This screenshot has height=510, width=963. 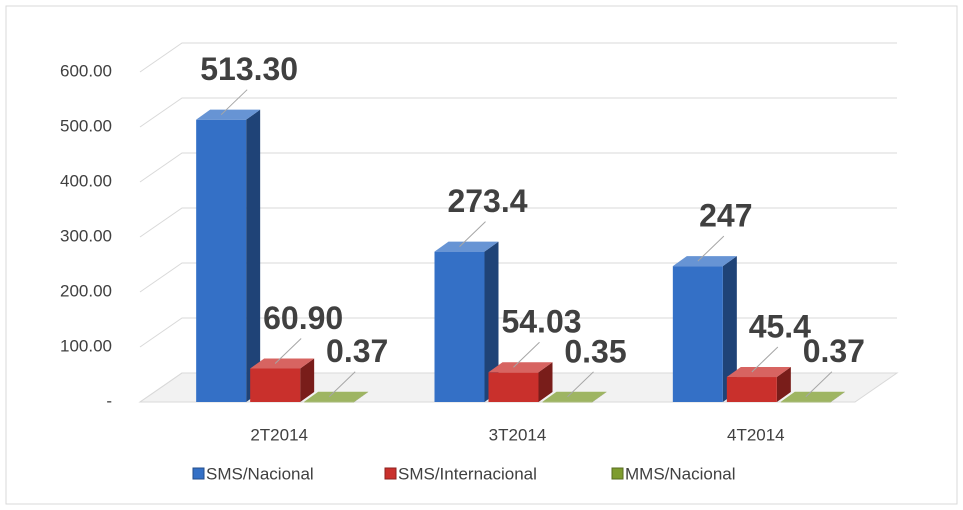 I want to click on value-label: 247, so click(x=725, y=216).